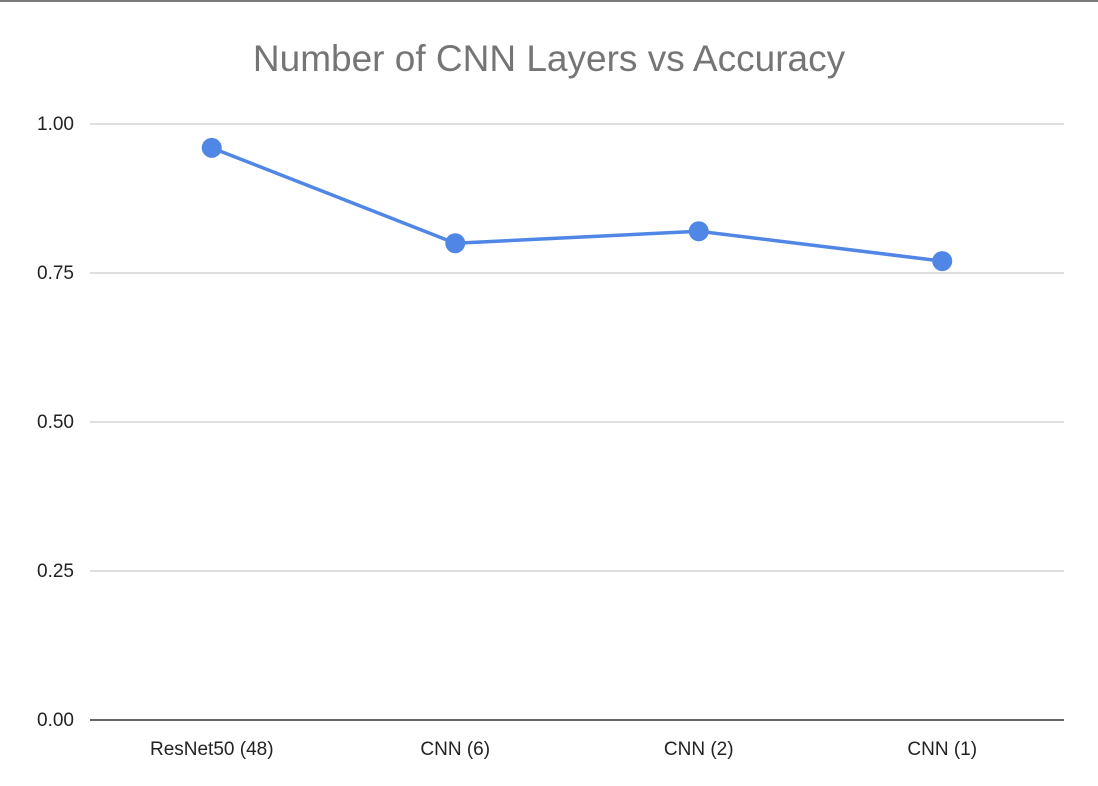 The height and width of the screenshot is (786, 1098). Describe the element at coordinates (55, 571) in the screenshot. I see `y-tick-label: 0.25` at that location.